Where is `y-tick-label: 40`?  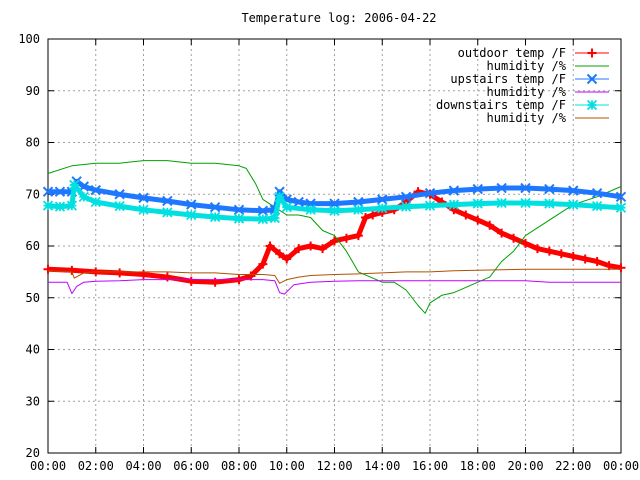
y-tick-label: 40 is located at coordinates (33, 350).